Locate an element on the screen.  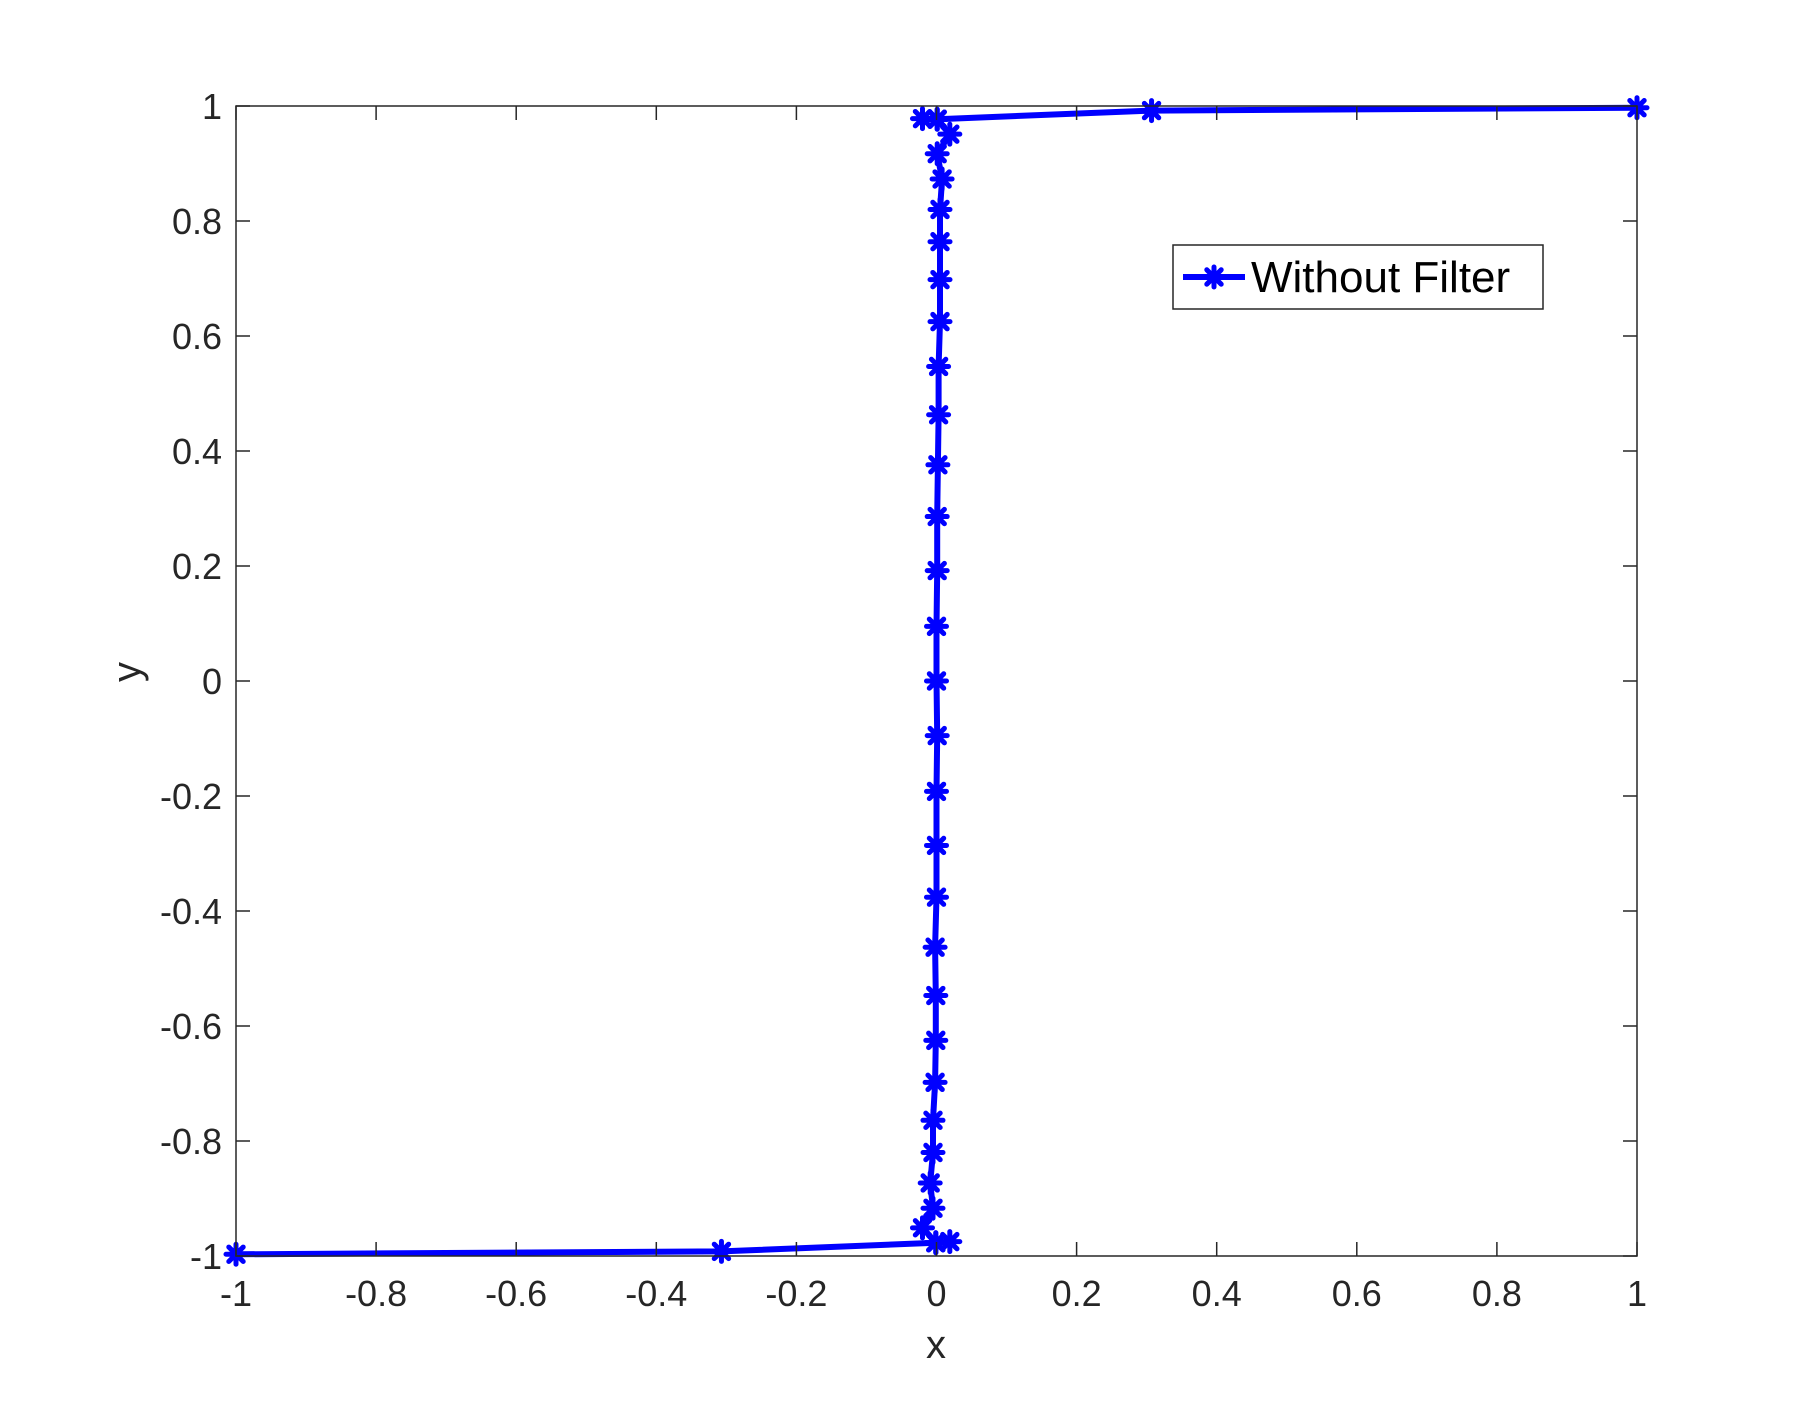
x-tick-label: 0.8 is located at coordinates (1497, 1293).